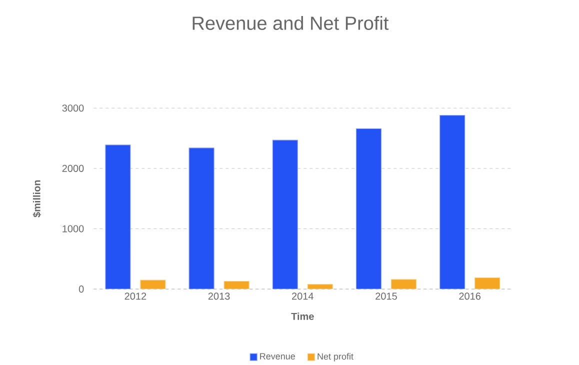 Image resolution: width=579 pixels, height=365 pixels. What do you see at coordinates (36, 199) in the screenshot?
I see `y-axis-title: $million` at bounding box center [36, 199].